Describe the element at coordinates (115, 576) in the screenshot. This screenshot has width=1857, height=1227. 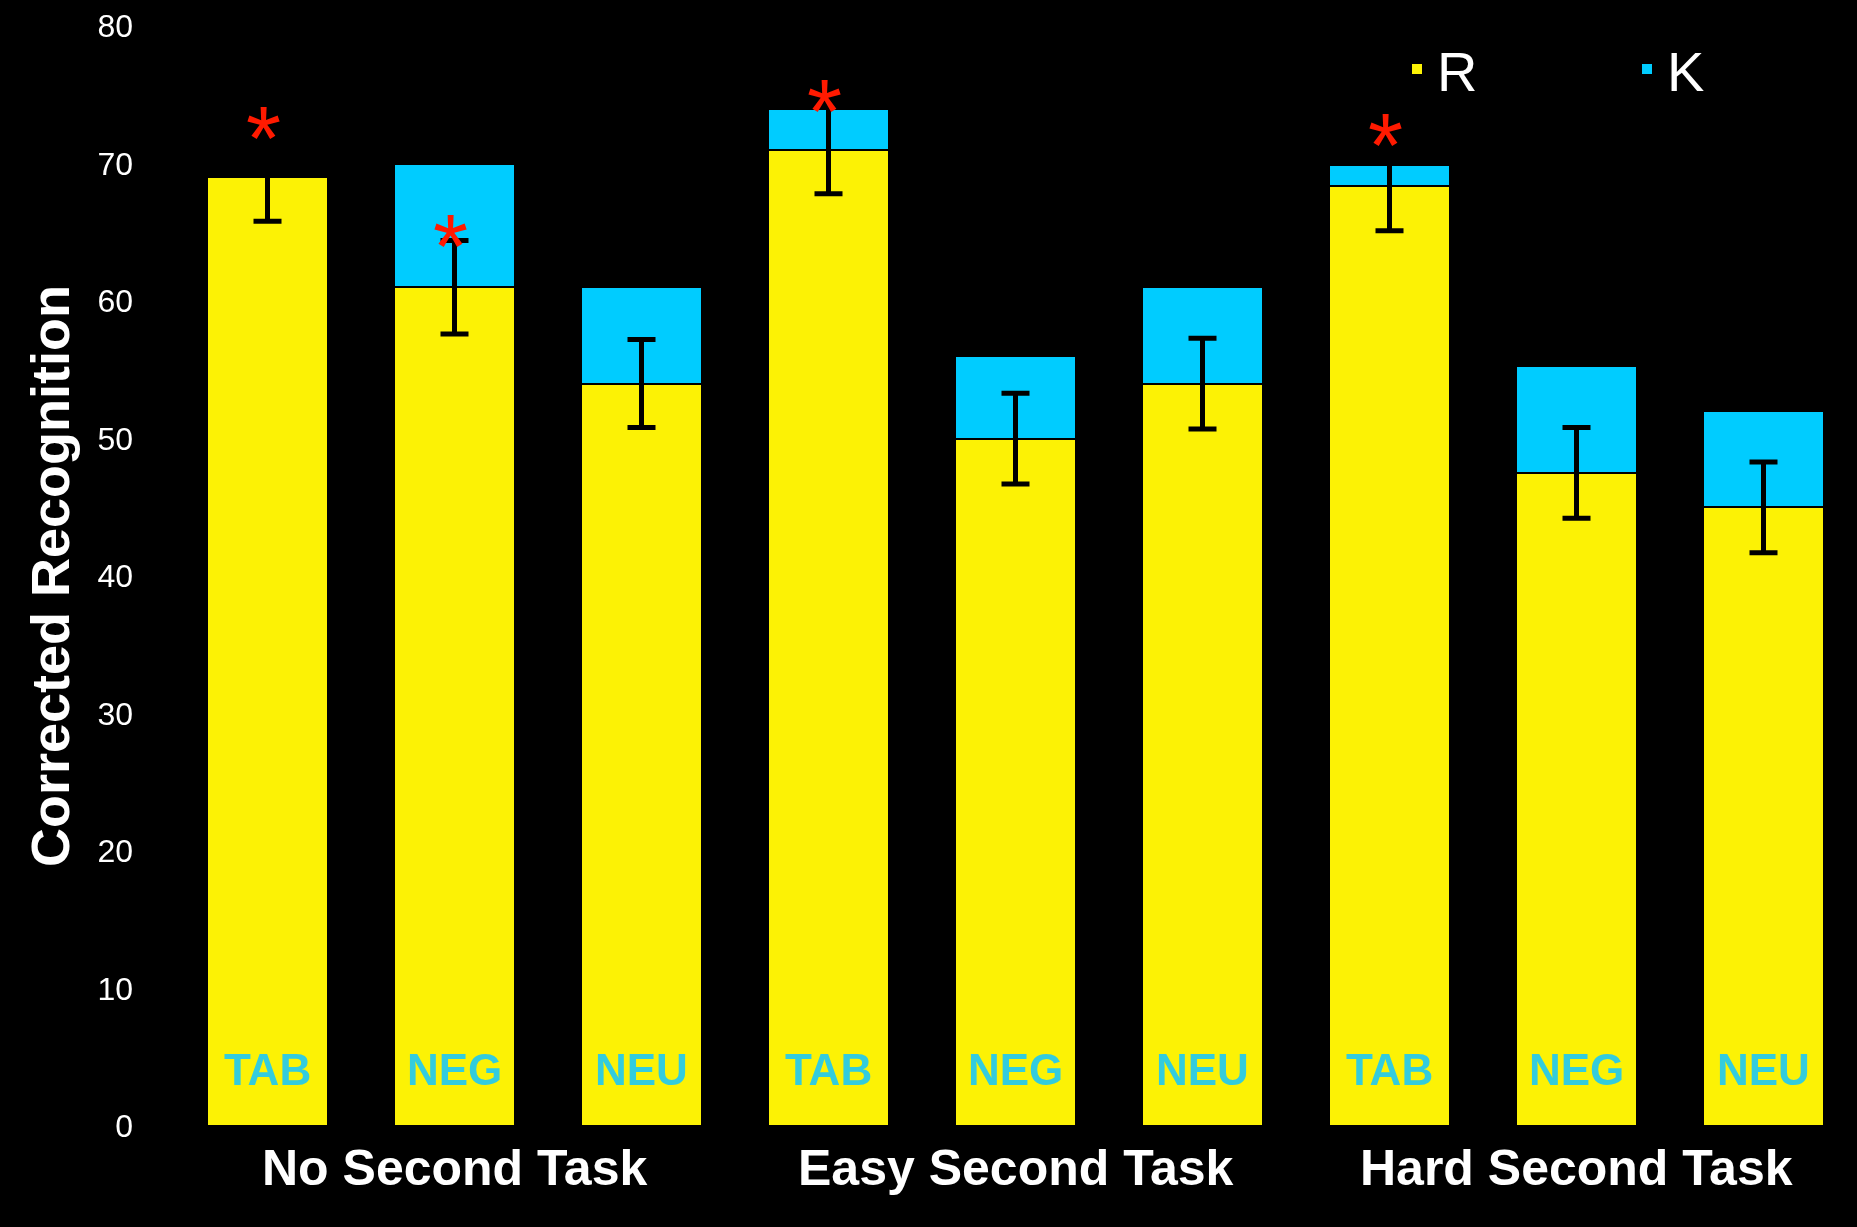
I see `y-tick-label: 40` at that location.